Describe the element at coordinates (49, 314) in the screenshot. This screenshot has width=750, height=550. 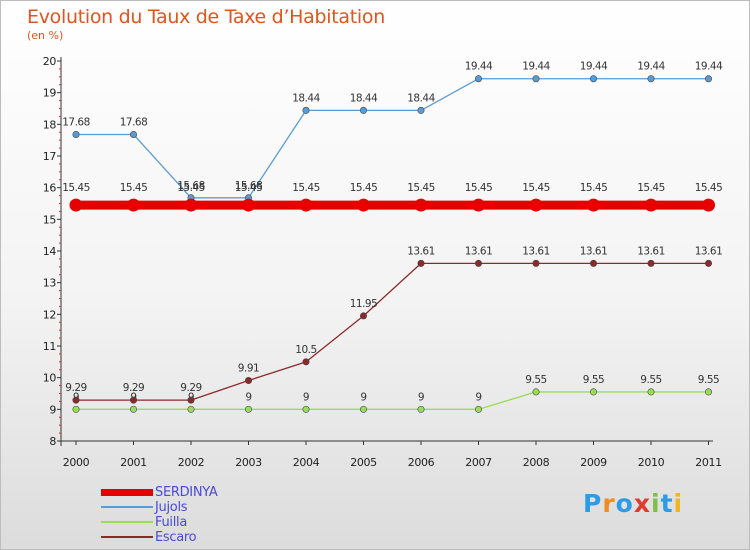
I see `y-tick-label: 12` at that location.